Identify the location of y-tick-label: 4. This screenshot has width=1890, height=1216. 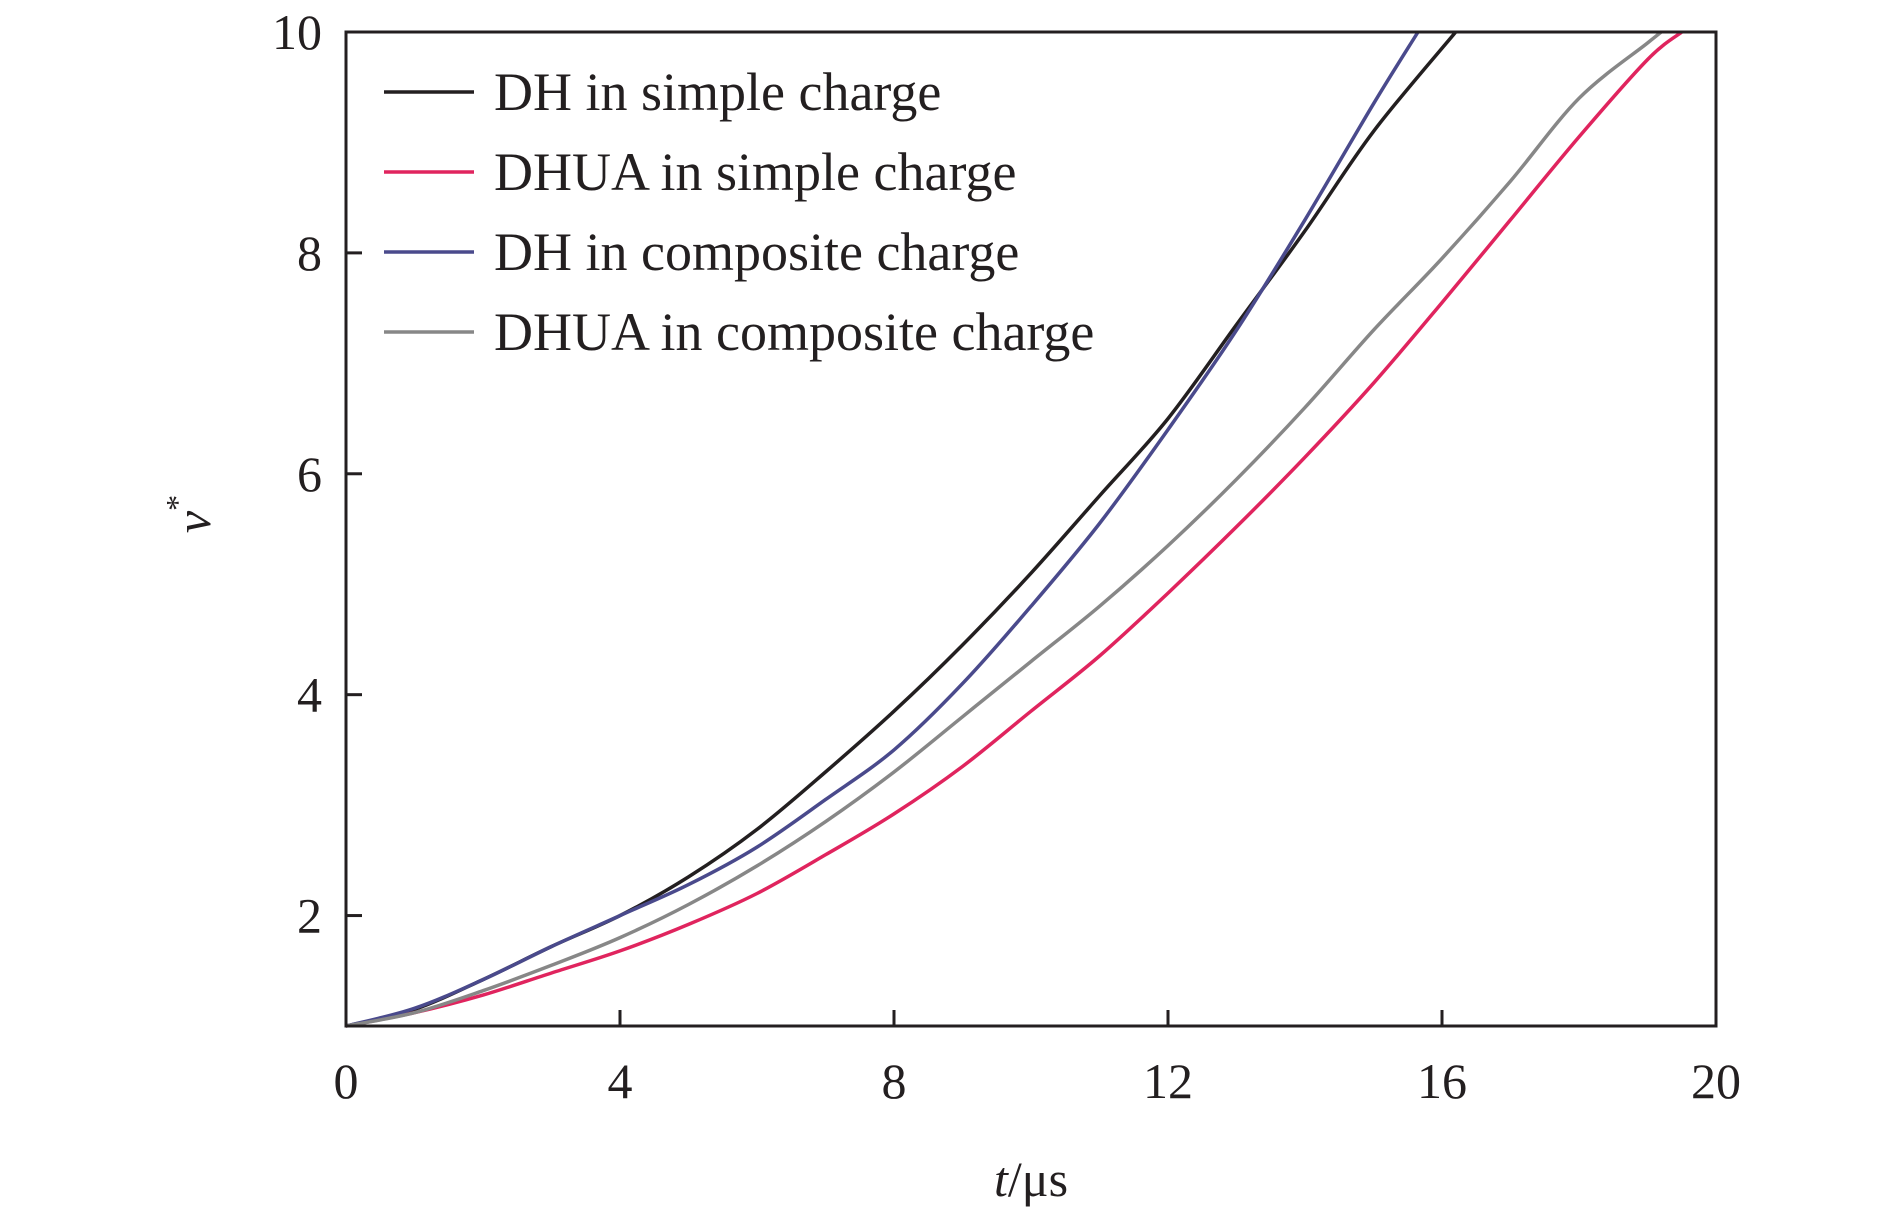
(309, 695).